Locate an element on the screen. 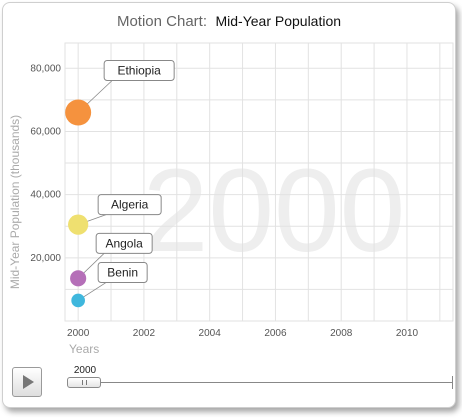 The height and width of the screenshot is (418, 462). y-tick-label: 60,000 is located at coordinates (45, 131).